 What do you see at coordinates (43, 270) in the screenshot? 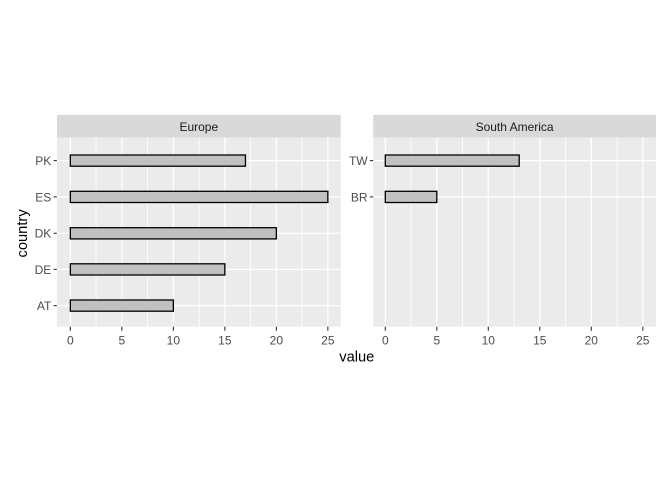
I see `svg-text: DE` at bounding box center [43, 270].